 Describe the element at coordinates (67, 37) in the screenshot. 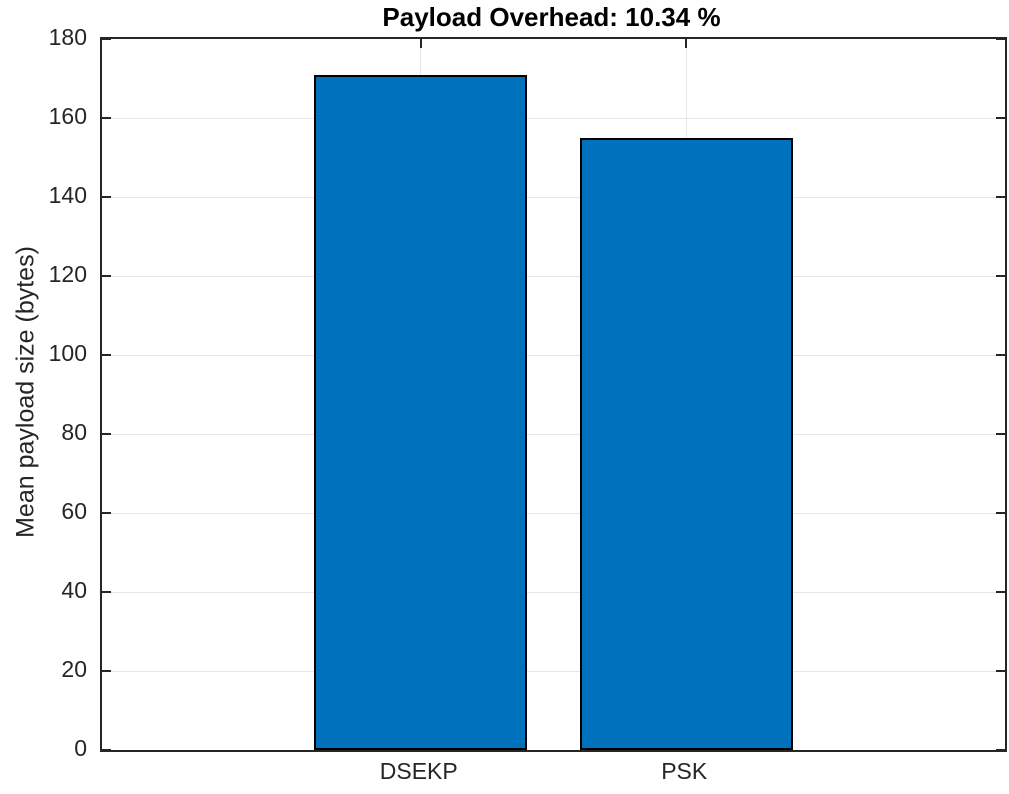

I see `y-tick-label: 180` at that location.